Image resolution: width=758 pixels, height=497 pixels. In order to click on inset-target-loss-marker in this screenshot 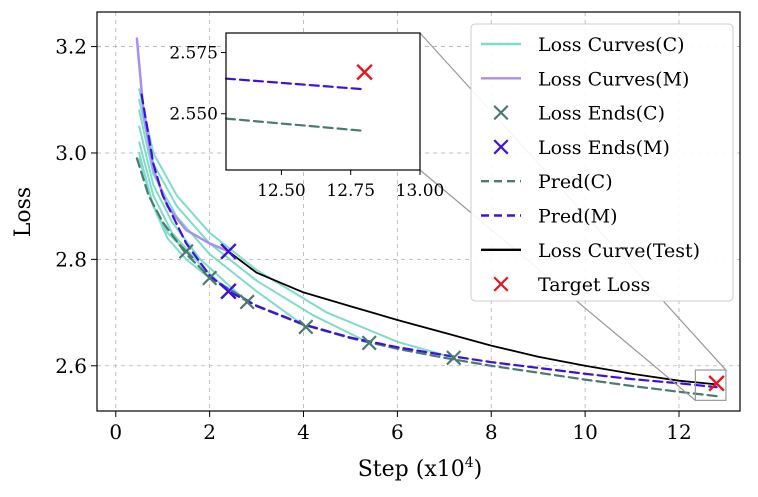, I will do `click(364, 72)`.